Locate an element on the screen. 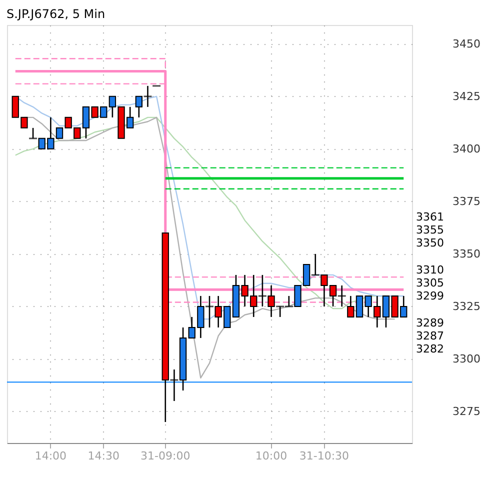 The height and width of the screenshot is (493, 498). chart-title: S.JP.J6762, 5 Min is located at coordinates (56, 14).